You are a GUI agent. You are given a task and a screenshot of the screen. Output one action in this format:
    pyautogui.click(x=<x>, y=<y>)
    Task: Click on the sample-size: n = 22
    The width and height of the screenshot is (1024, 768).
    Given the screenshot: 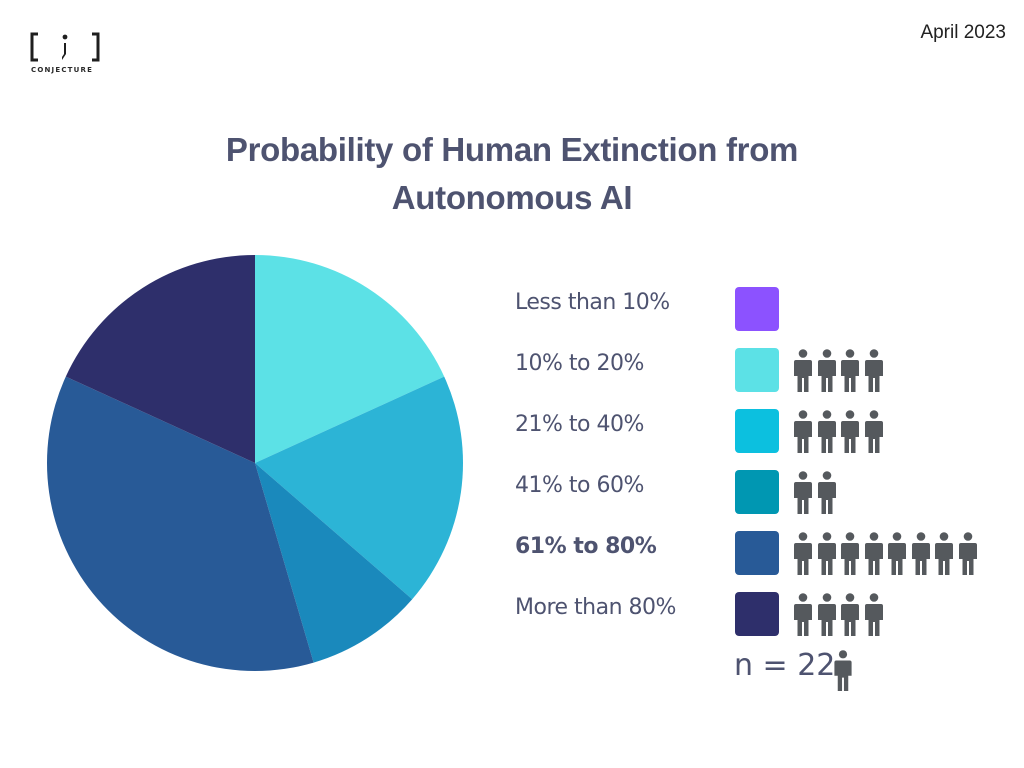 What is the action you would take?
    pyautogui.click(x=785, y=665)
    